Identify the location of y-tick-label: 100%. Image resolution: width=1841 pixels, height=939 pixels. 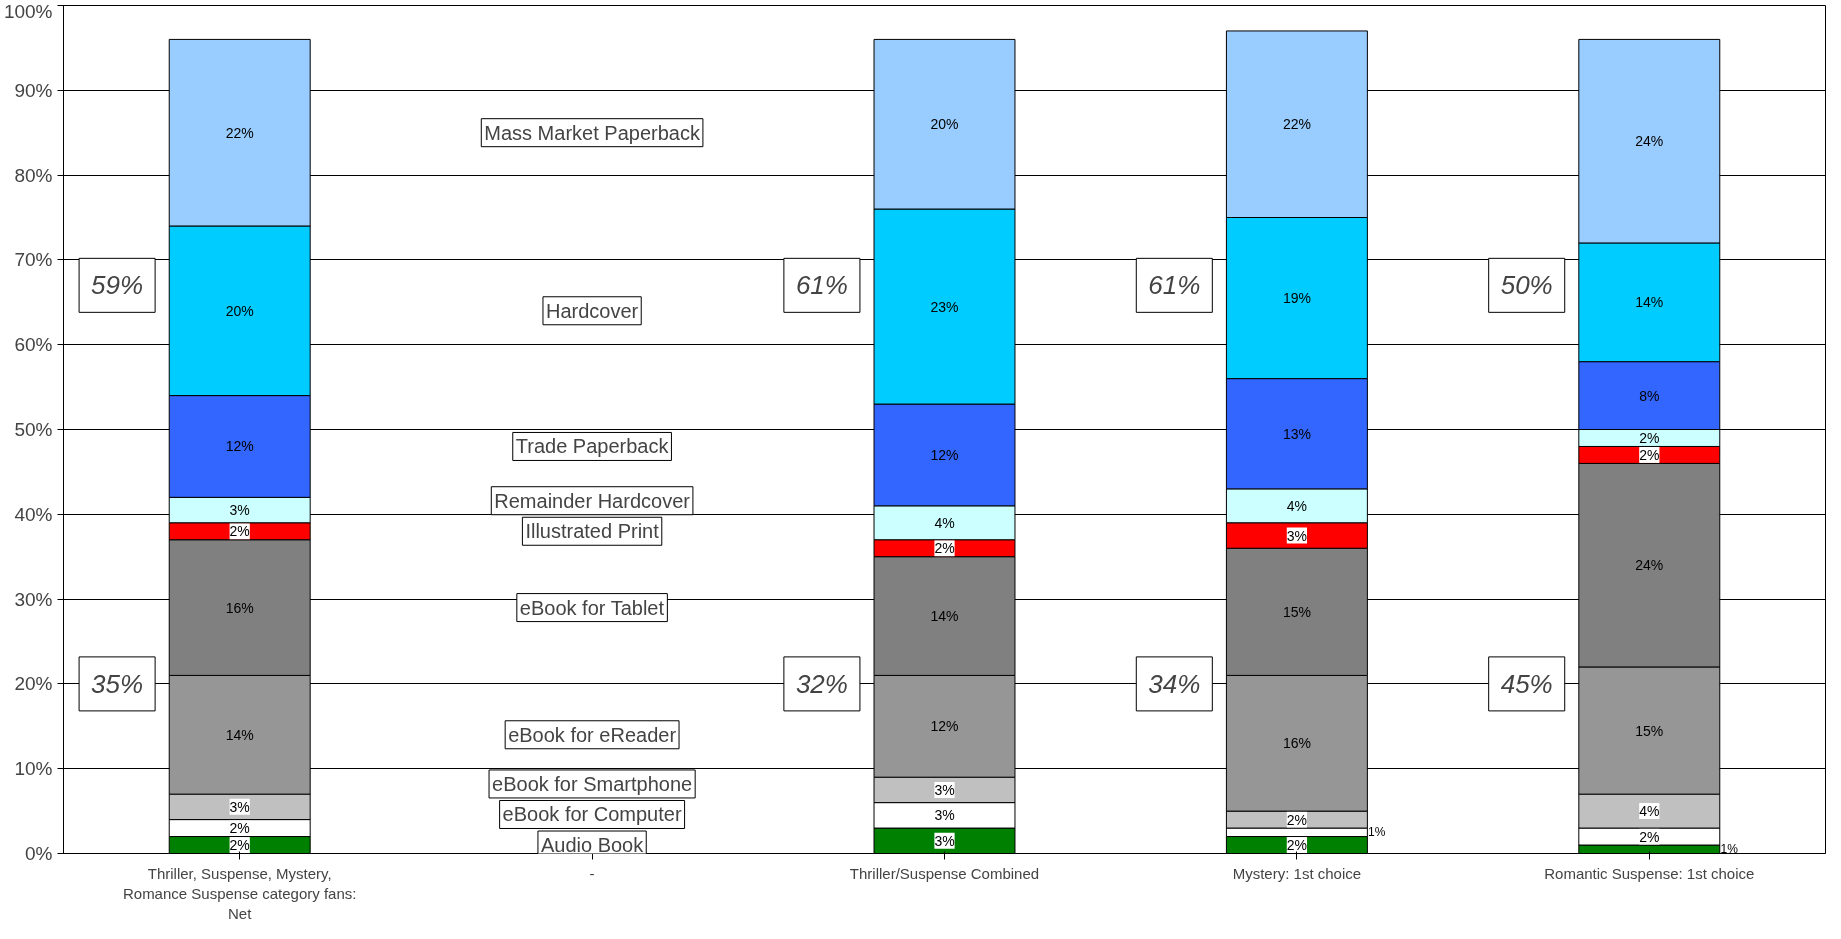
(28, 11).